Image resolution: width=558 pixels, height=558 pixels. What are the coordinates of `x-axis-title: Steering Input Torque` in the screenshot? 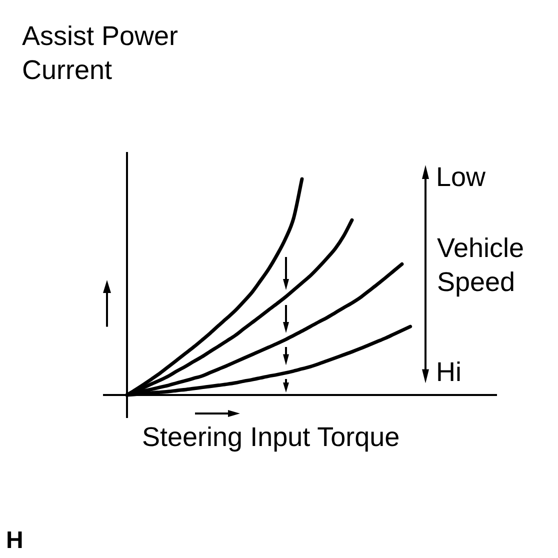 It's located at (271, 437).